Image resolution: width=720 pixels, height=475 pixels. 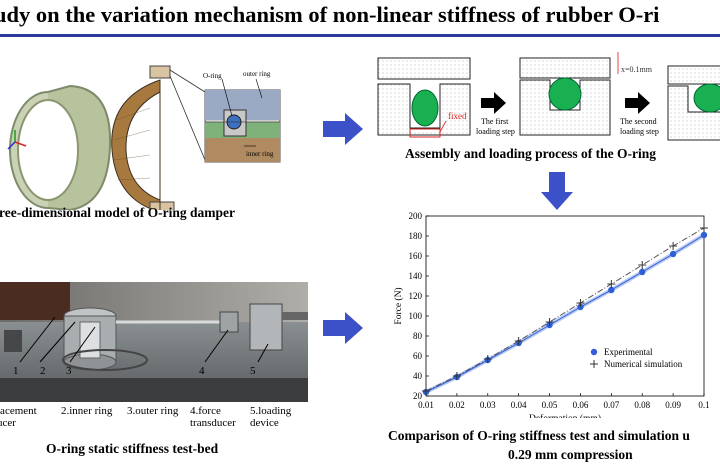 I want to click on flow-arrow-bottom, so click(x=343, y=328).